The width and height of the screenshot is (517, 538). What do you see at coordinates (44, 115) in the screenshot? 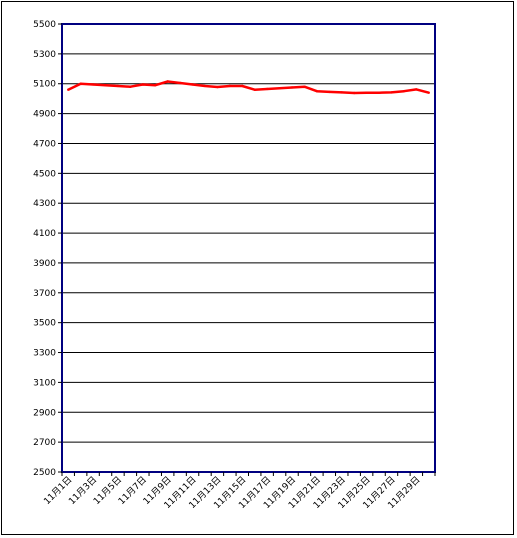
I see `y-tick-label: 4900` at bounding box center [44, 115].